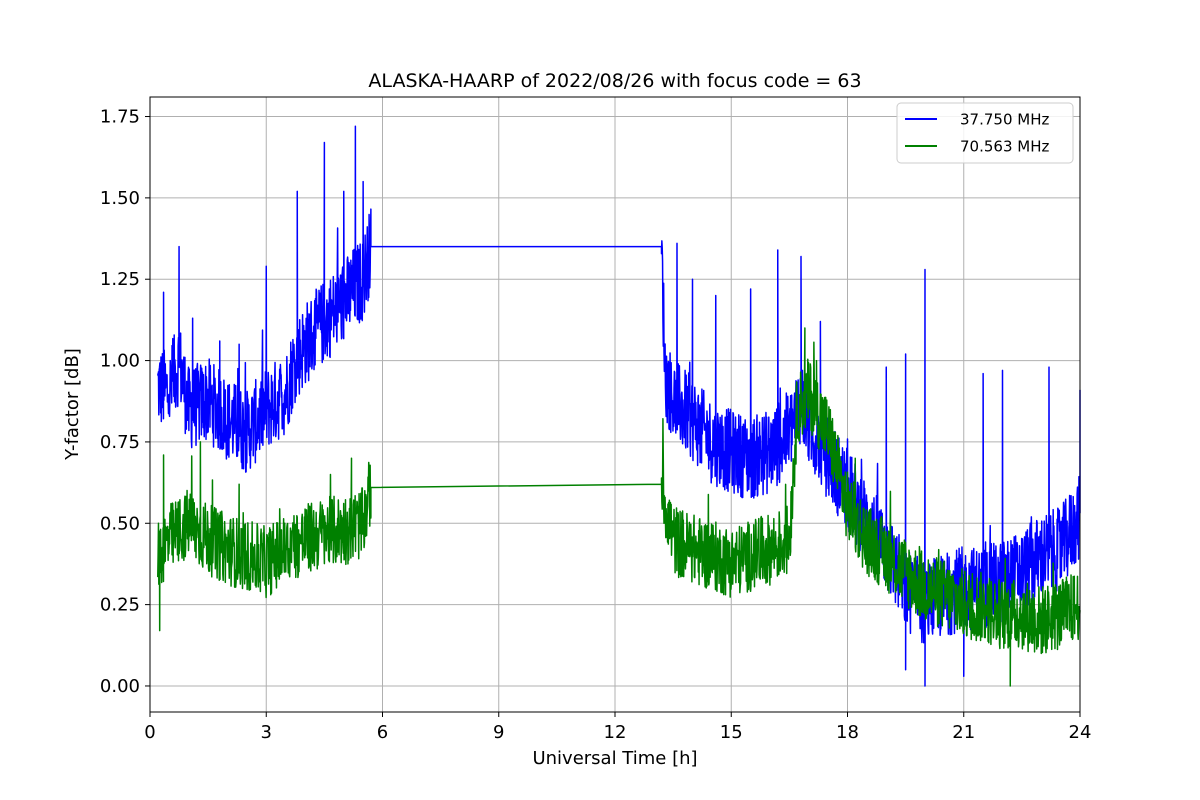  I want to click on legend-box, so click(985, 133).